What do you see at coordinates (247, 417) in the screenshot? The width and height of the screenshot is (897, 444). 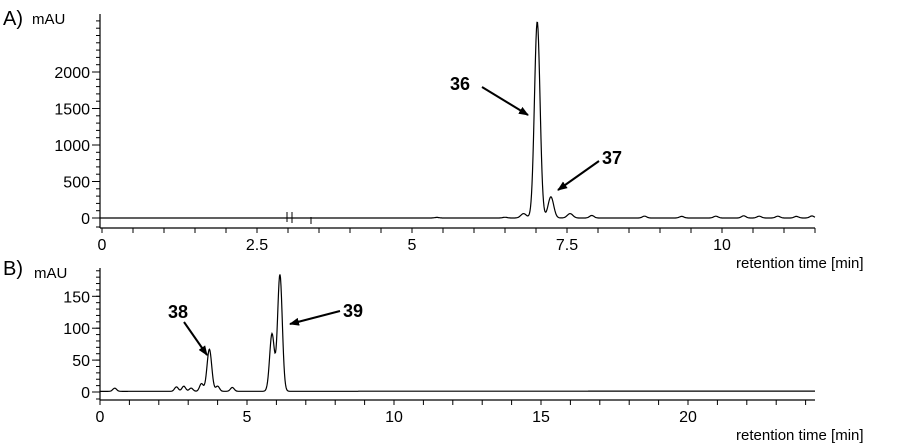 I see `panel-b-x-tick-label: 5` at bounding box center [247, 417].